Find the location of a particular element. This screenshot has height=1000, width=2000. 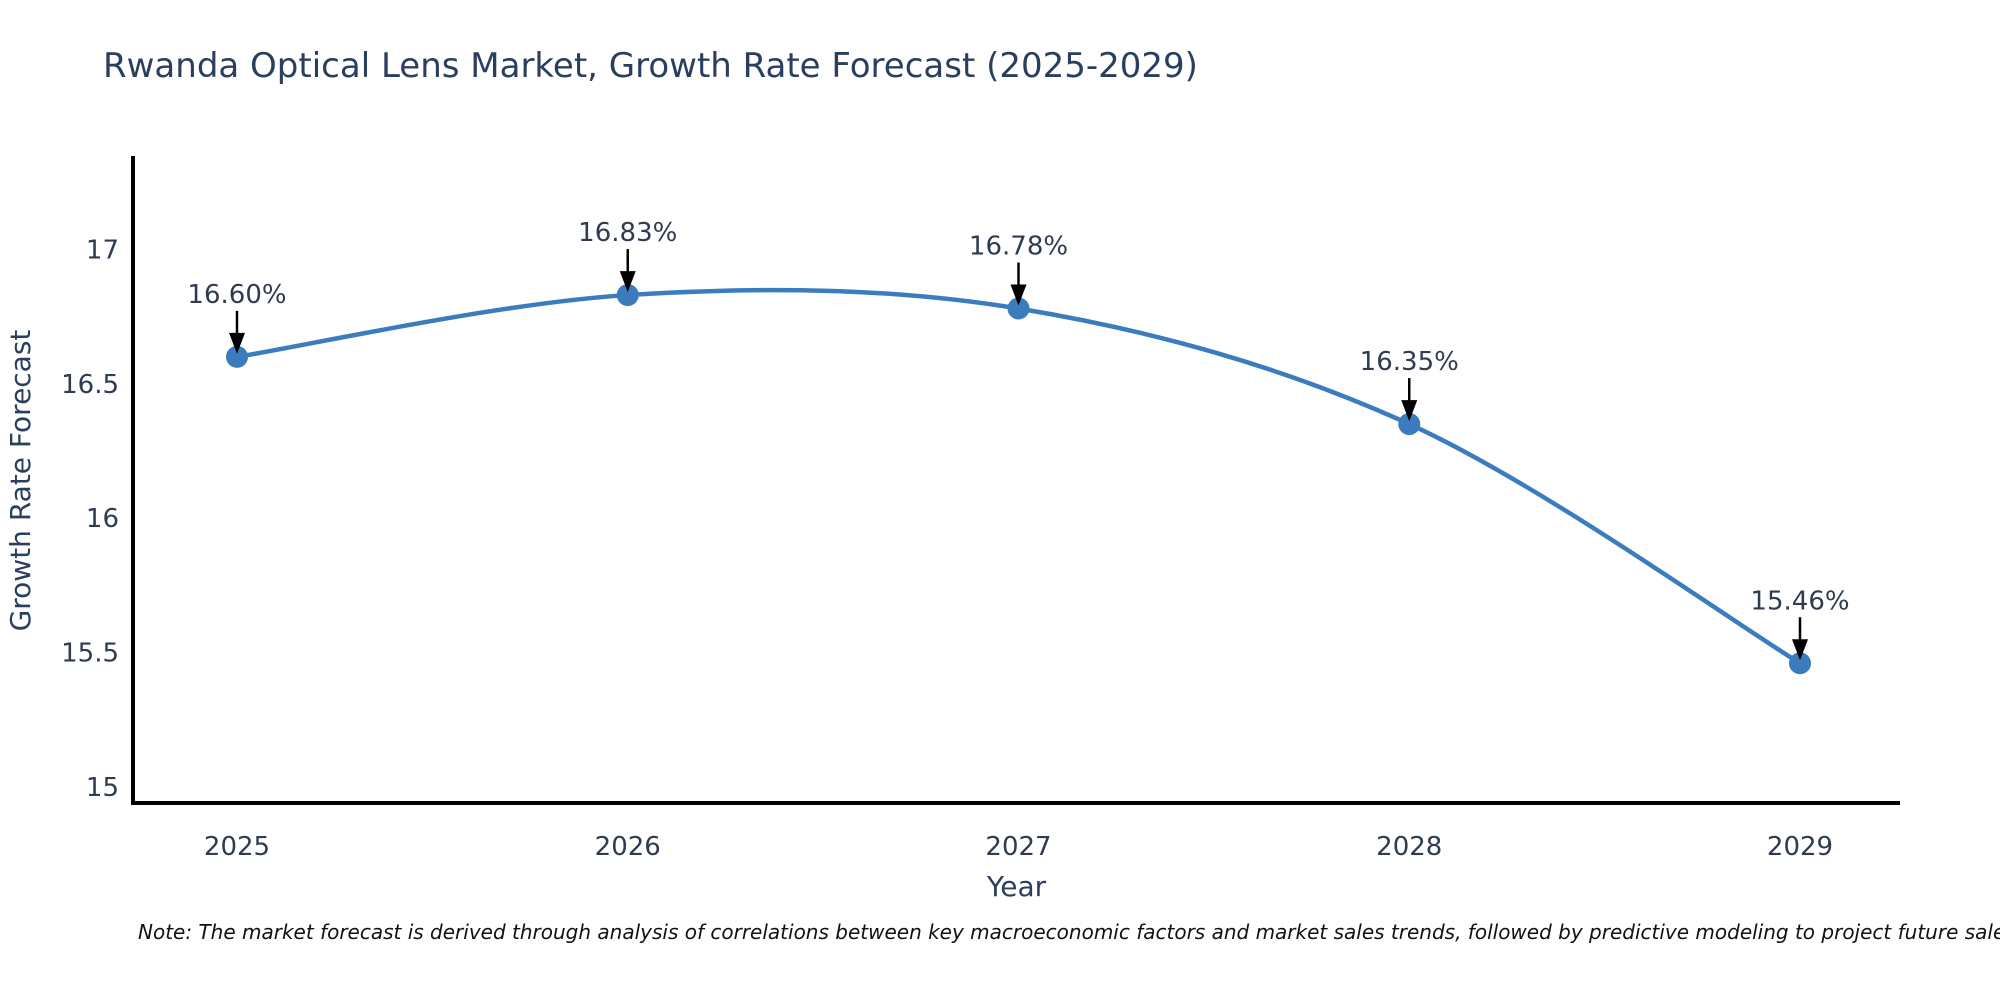

x-tick-label: 2027 is located at coordinates (1018, 847).